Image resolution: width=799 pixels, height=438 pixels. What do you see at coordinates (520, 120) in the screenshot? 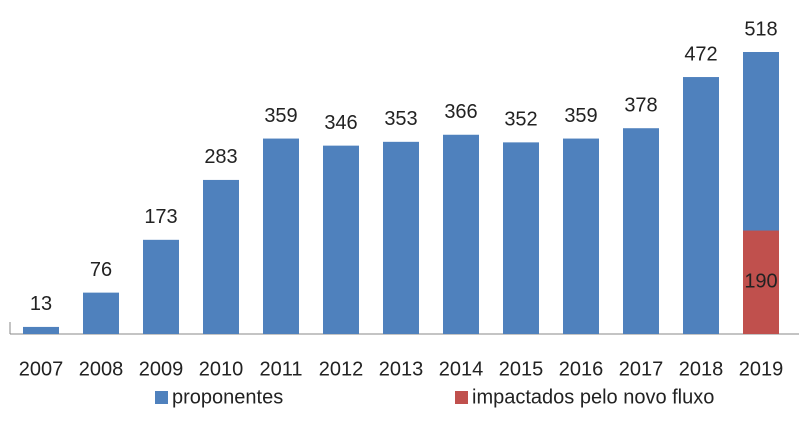
I see `data-label: 352` at bounding box center [520, 120].